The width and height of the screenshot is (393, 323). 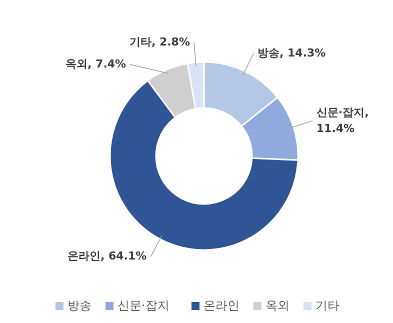 I want to click on legend-label: 기타, so click(x=328, y=305).